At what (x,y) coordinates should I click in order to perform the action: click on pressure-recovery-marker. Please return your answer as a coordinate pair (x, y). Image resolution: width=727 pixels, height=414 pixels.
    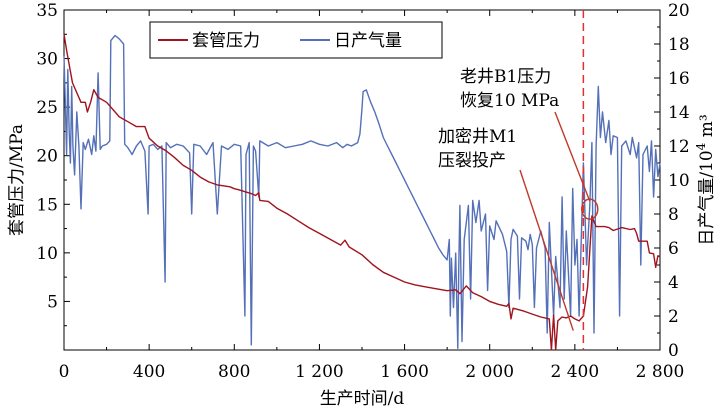
    Looking at the image, I should click on (590, 209).